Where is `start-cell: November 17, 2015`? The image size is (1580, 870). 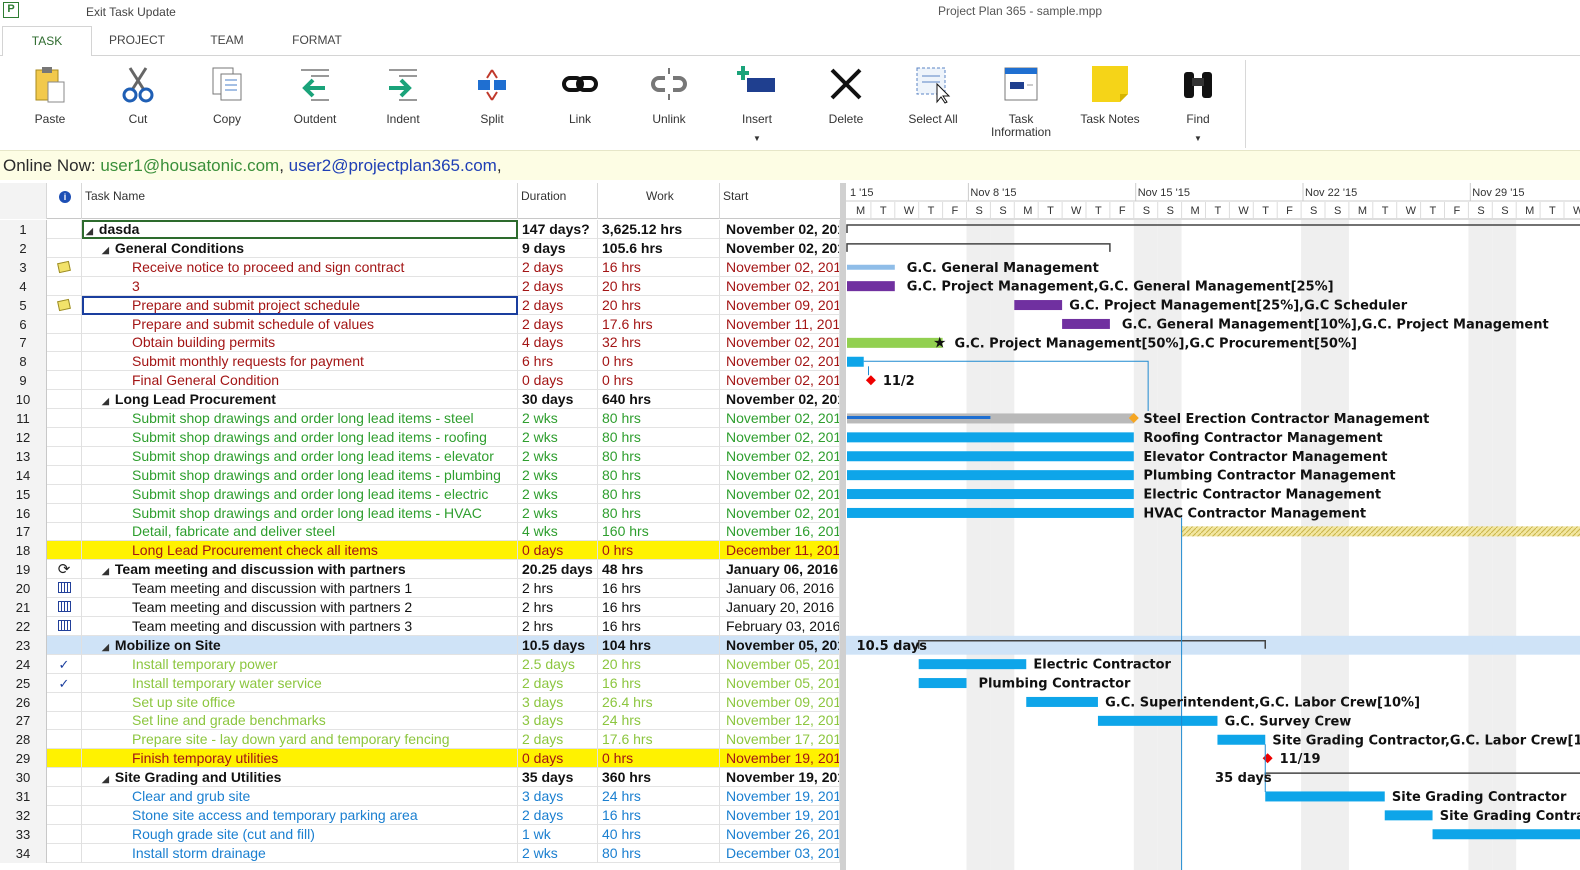
start-cell: November 17, 2015 is located at coordinates (780, 740).